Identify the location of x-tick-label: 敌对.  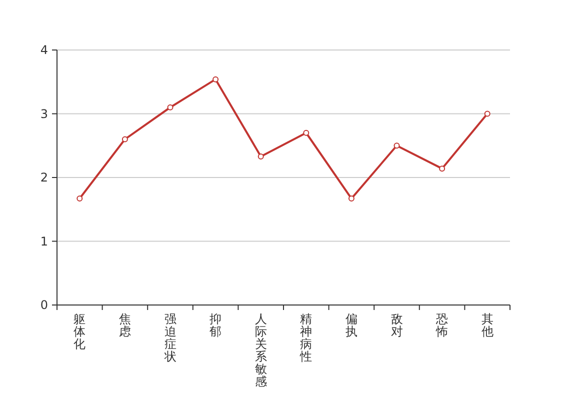
(396, 325).